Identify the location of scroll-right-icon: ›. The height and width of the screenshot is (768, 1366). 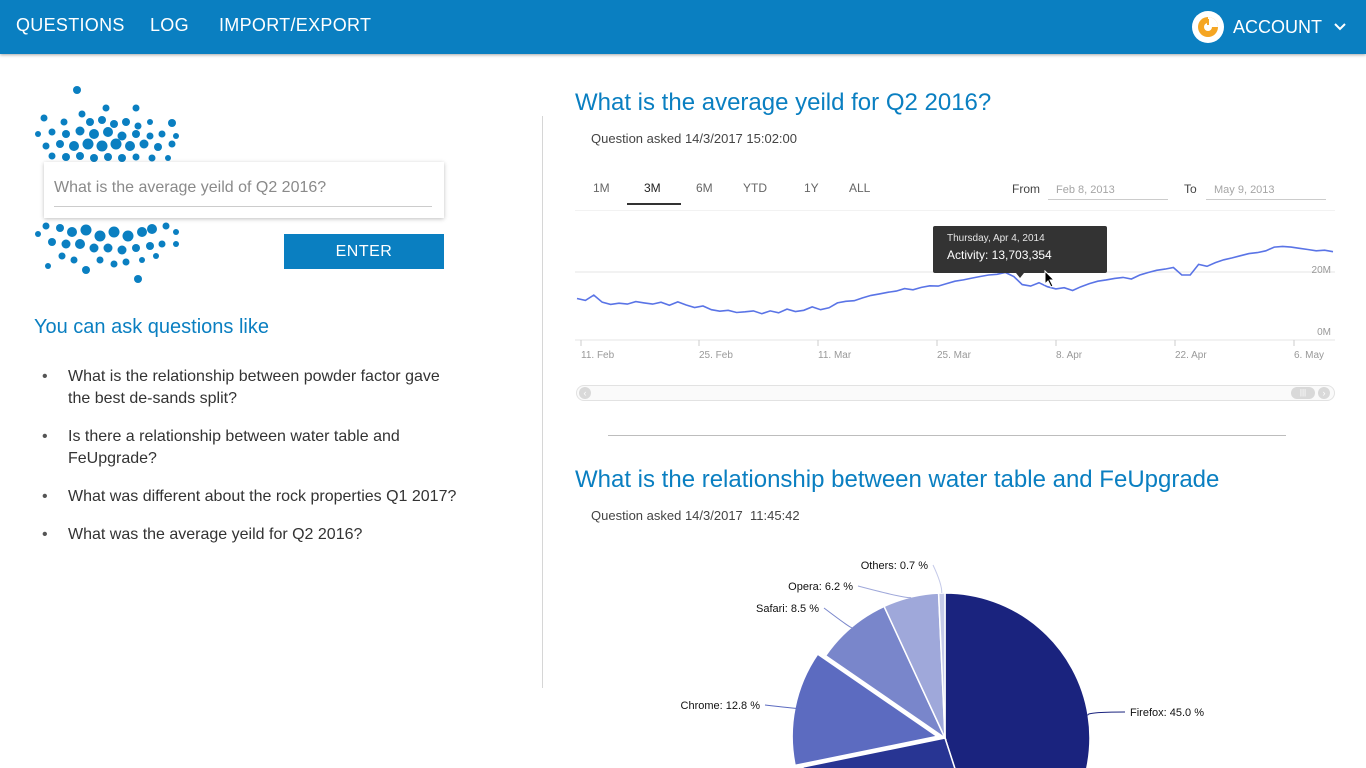
(1324, 393).